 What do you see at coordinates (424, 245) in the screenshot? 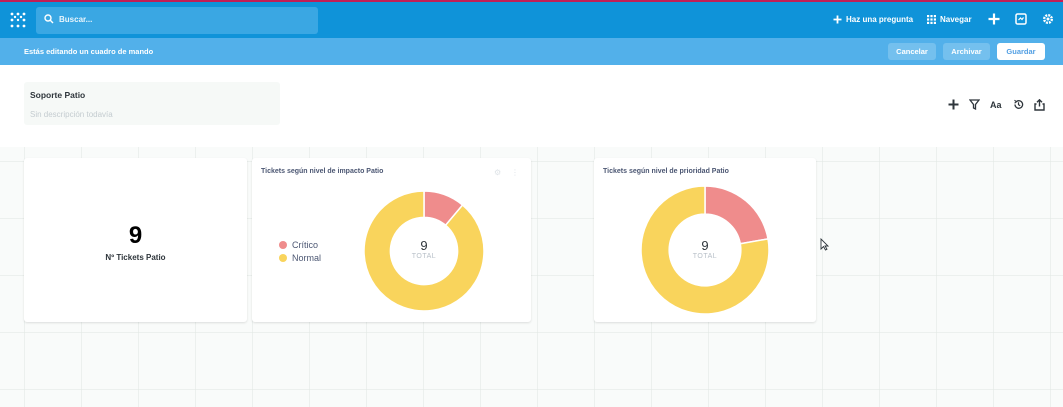
I see `impact-total-value: 9` at bounding box center [424, 245].